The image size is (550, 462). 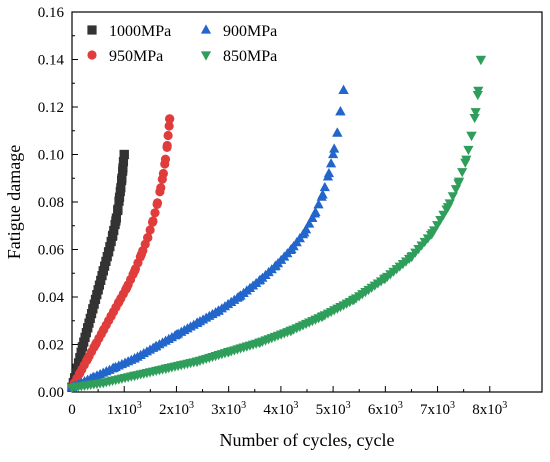 What do you see at coordinates (385, 409) in the screenshot?
I see `x-tick-label: 6x10³` at bounding box center [385, 409].